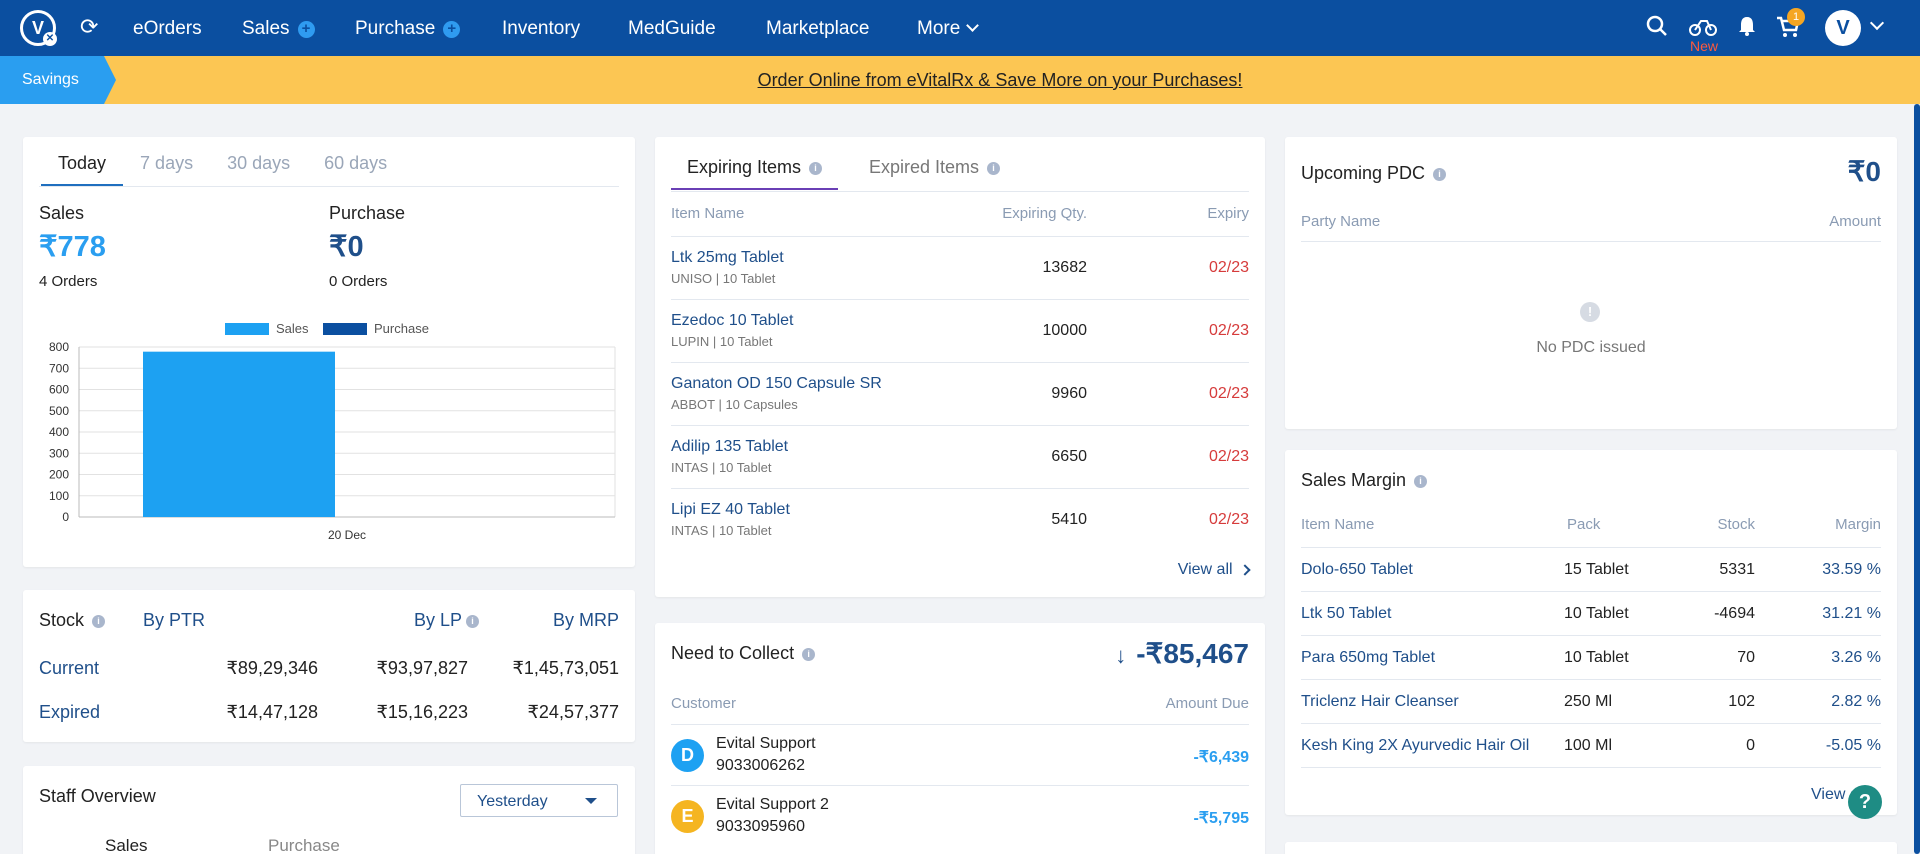 The image size is (1920, 854). What do you see at coordinates (1591, 570) in the screenshot?
I see `table-row: Dolo-650 Tablet 15 Tablet 5331 33.59 %` at bounding box center [1591, 570].